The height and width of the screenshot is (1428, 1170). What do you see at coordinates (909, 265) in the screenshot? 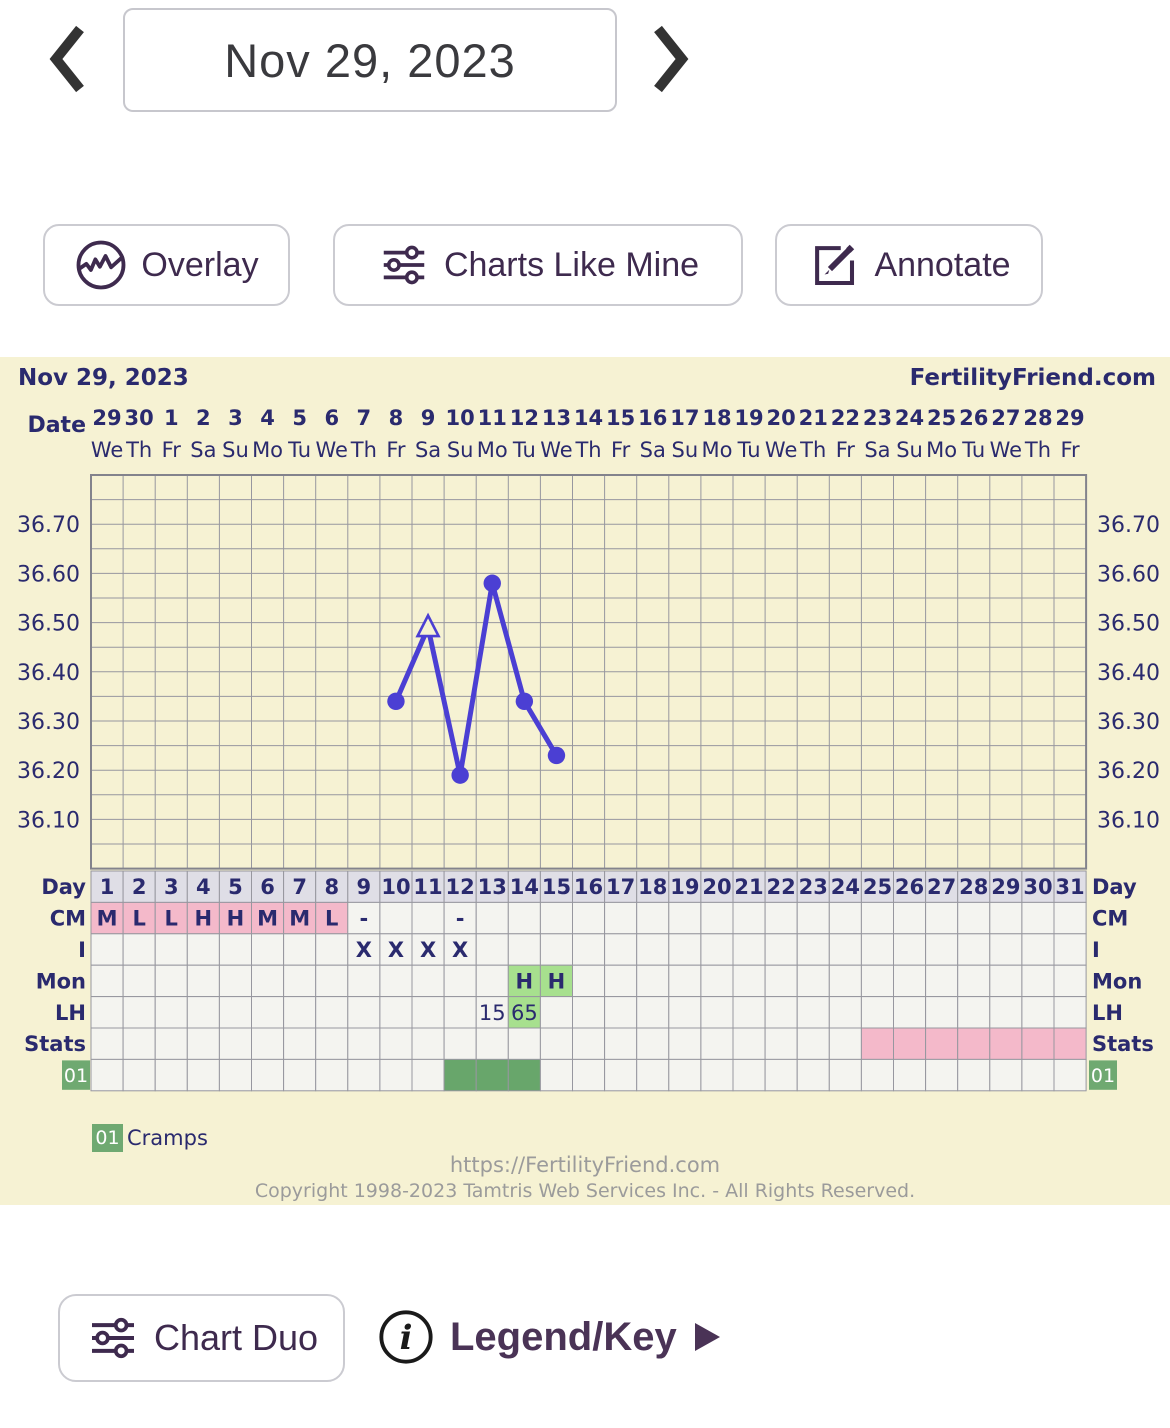
I see `annotate-button: Annotate` at bounding box center [909, 265].